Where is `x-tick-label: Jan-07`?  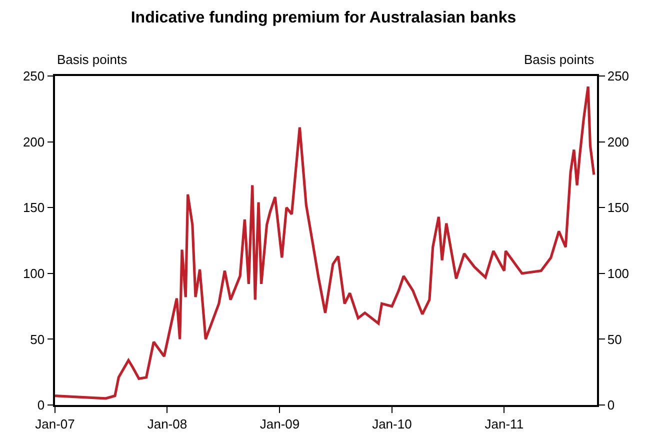 x-tick-label: Jan-07 is located at coordinates (55, 424).